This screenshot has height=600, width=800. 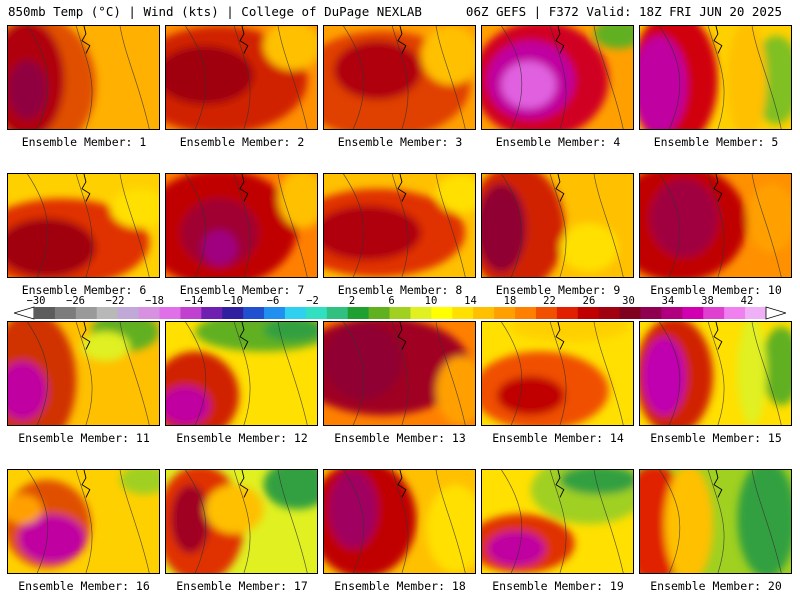 I want to click on ensemble-member-label: Ensemble Member: 2, so click(x=242, y=142).